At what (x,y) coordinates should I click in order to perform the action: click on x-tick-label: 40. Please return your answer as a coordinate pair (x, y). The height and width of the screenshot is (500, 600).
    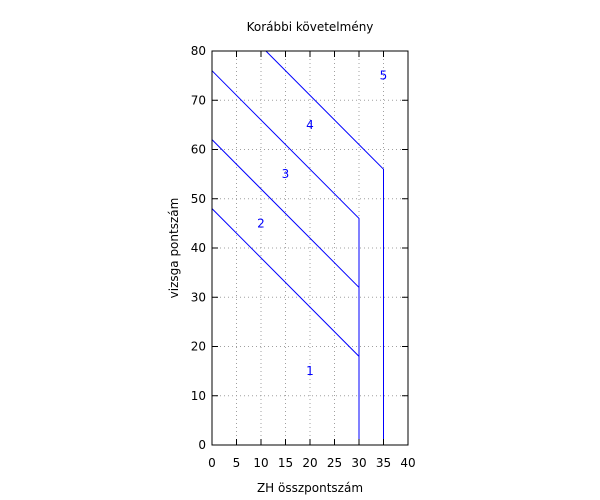
    Looking at the image, I should click on (407, 463).